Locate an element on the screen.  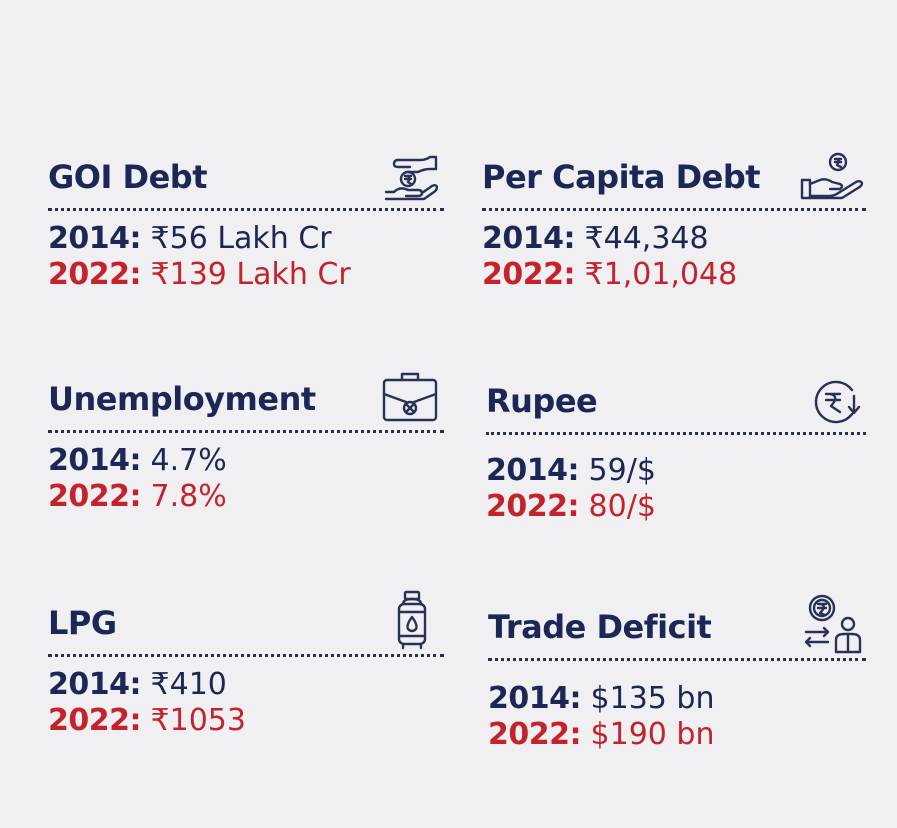
value-2022: 2022: $190 bn is located at coordinates (677, 735).